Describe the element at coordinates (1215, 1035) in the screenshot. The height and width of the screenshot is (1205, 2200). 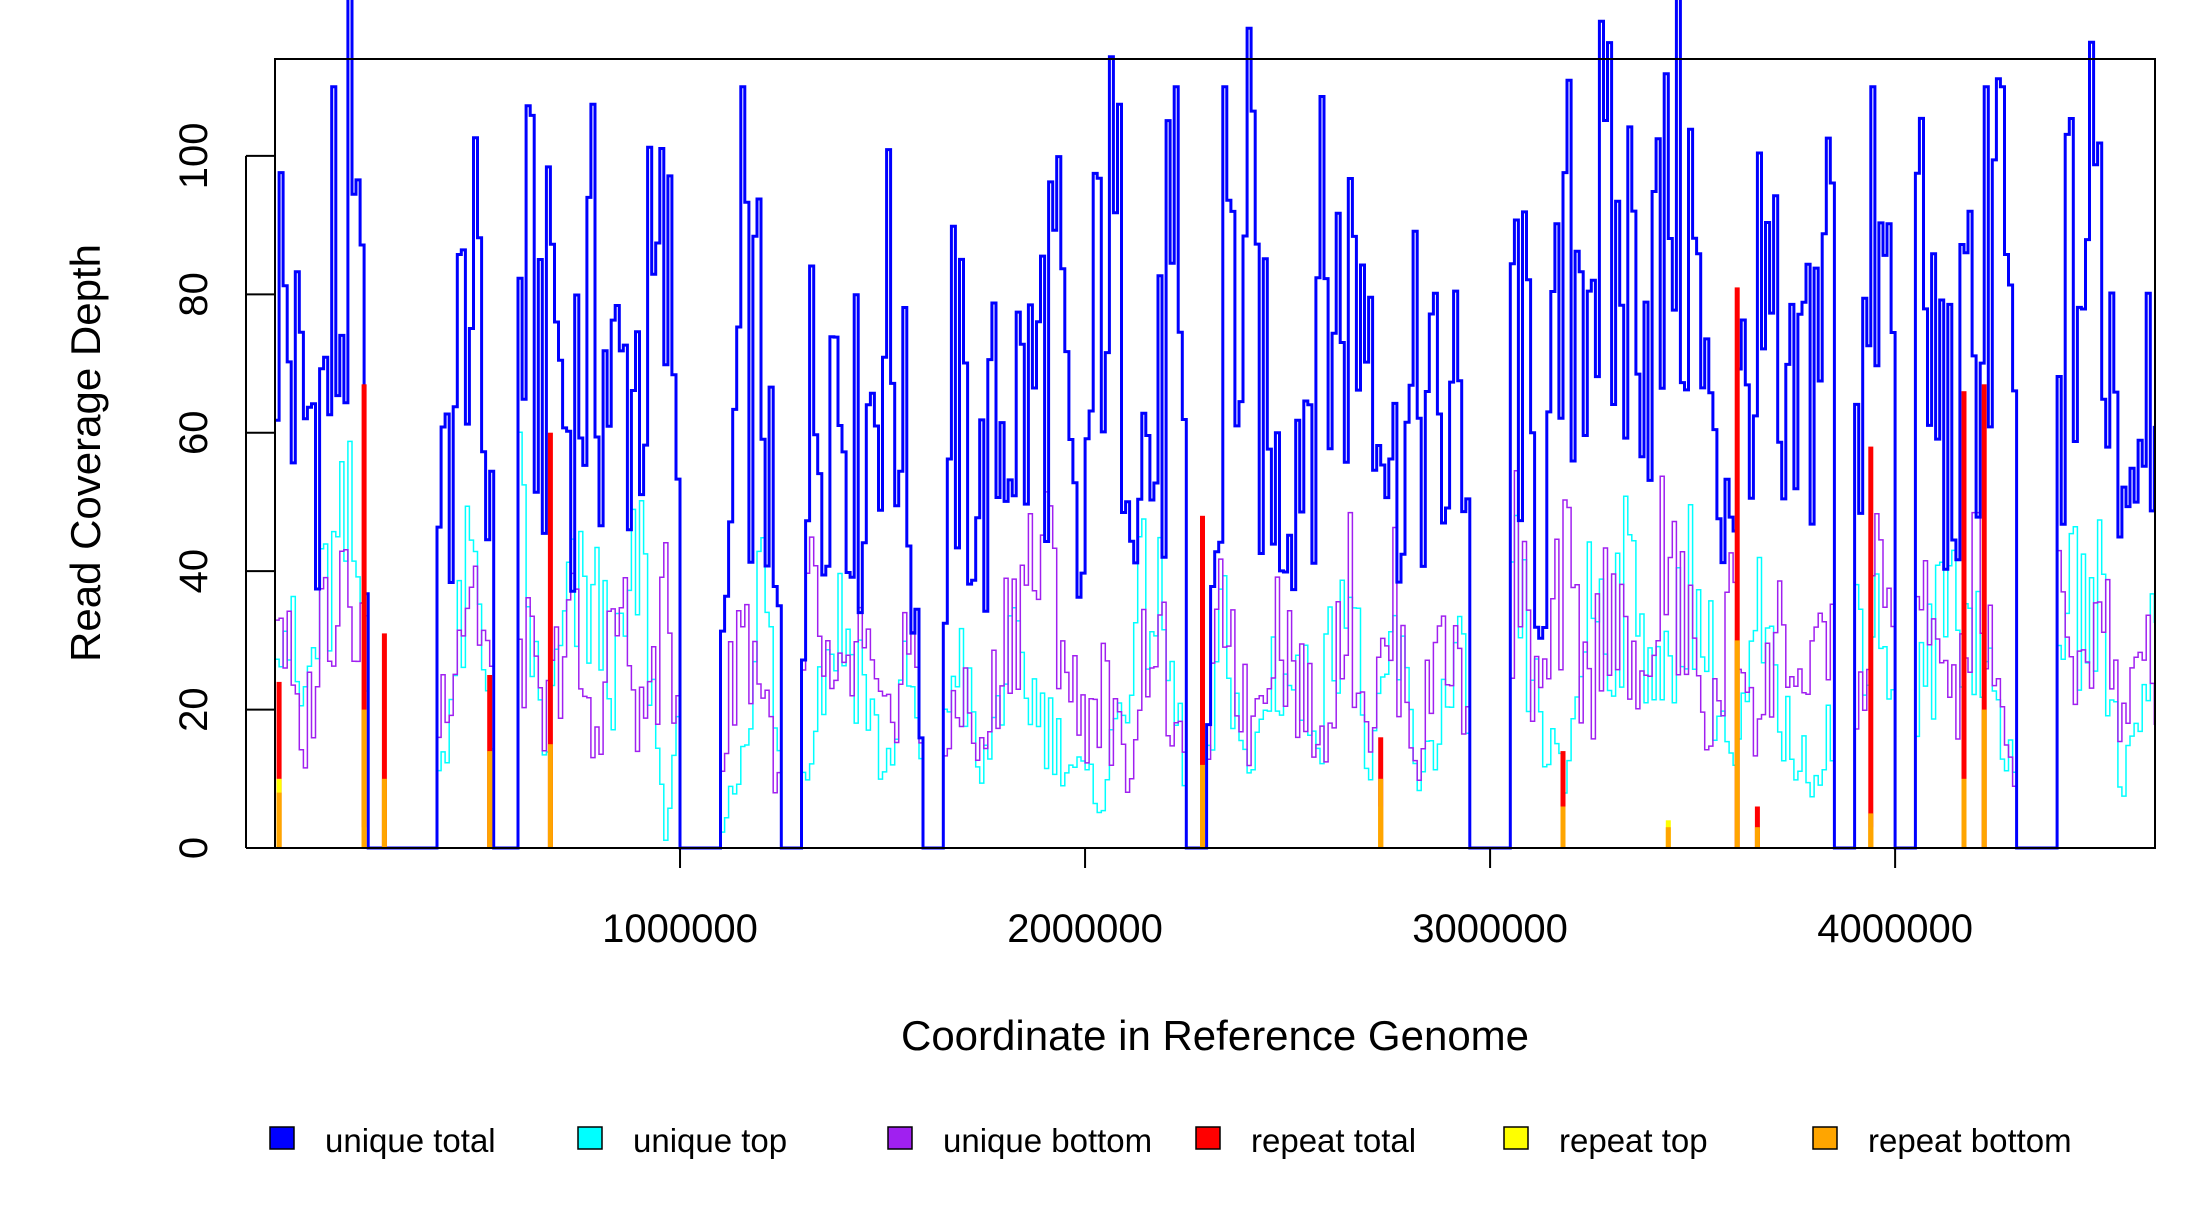
I see `x-axis-label: Coordinate in Reference Genome` at that location.